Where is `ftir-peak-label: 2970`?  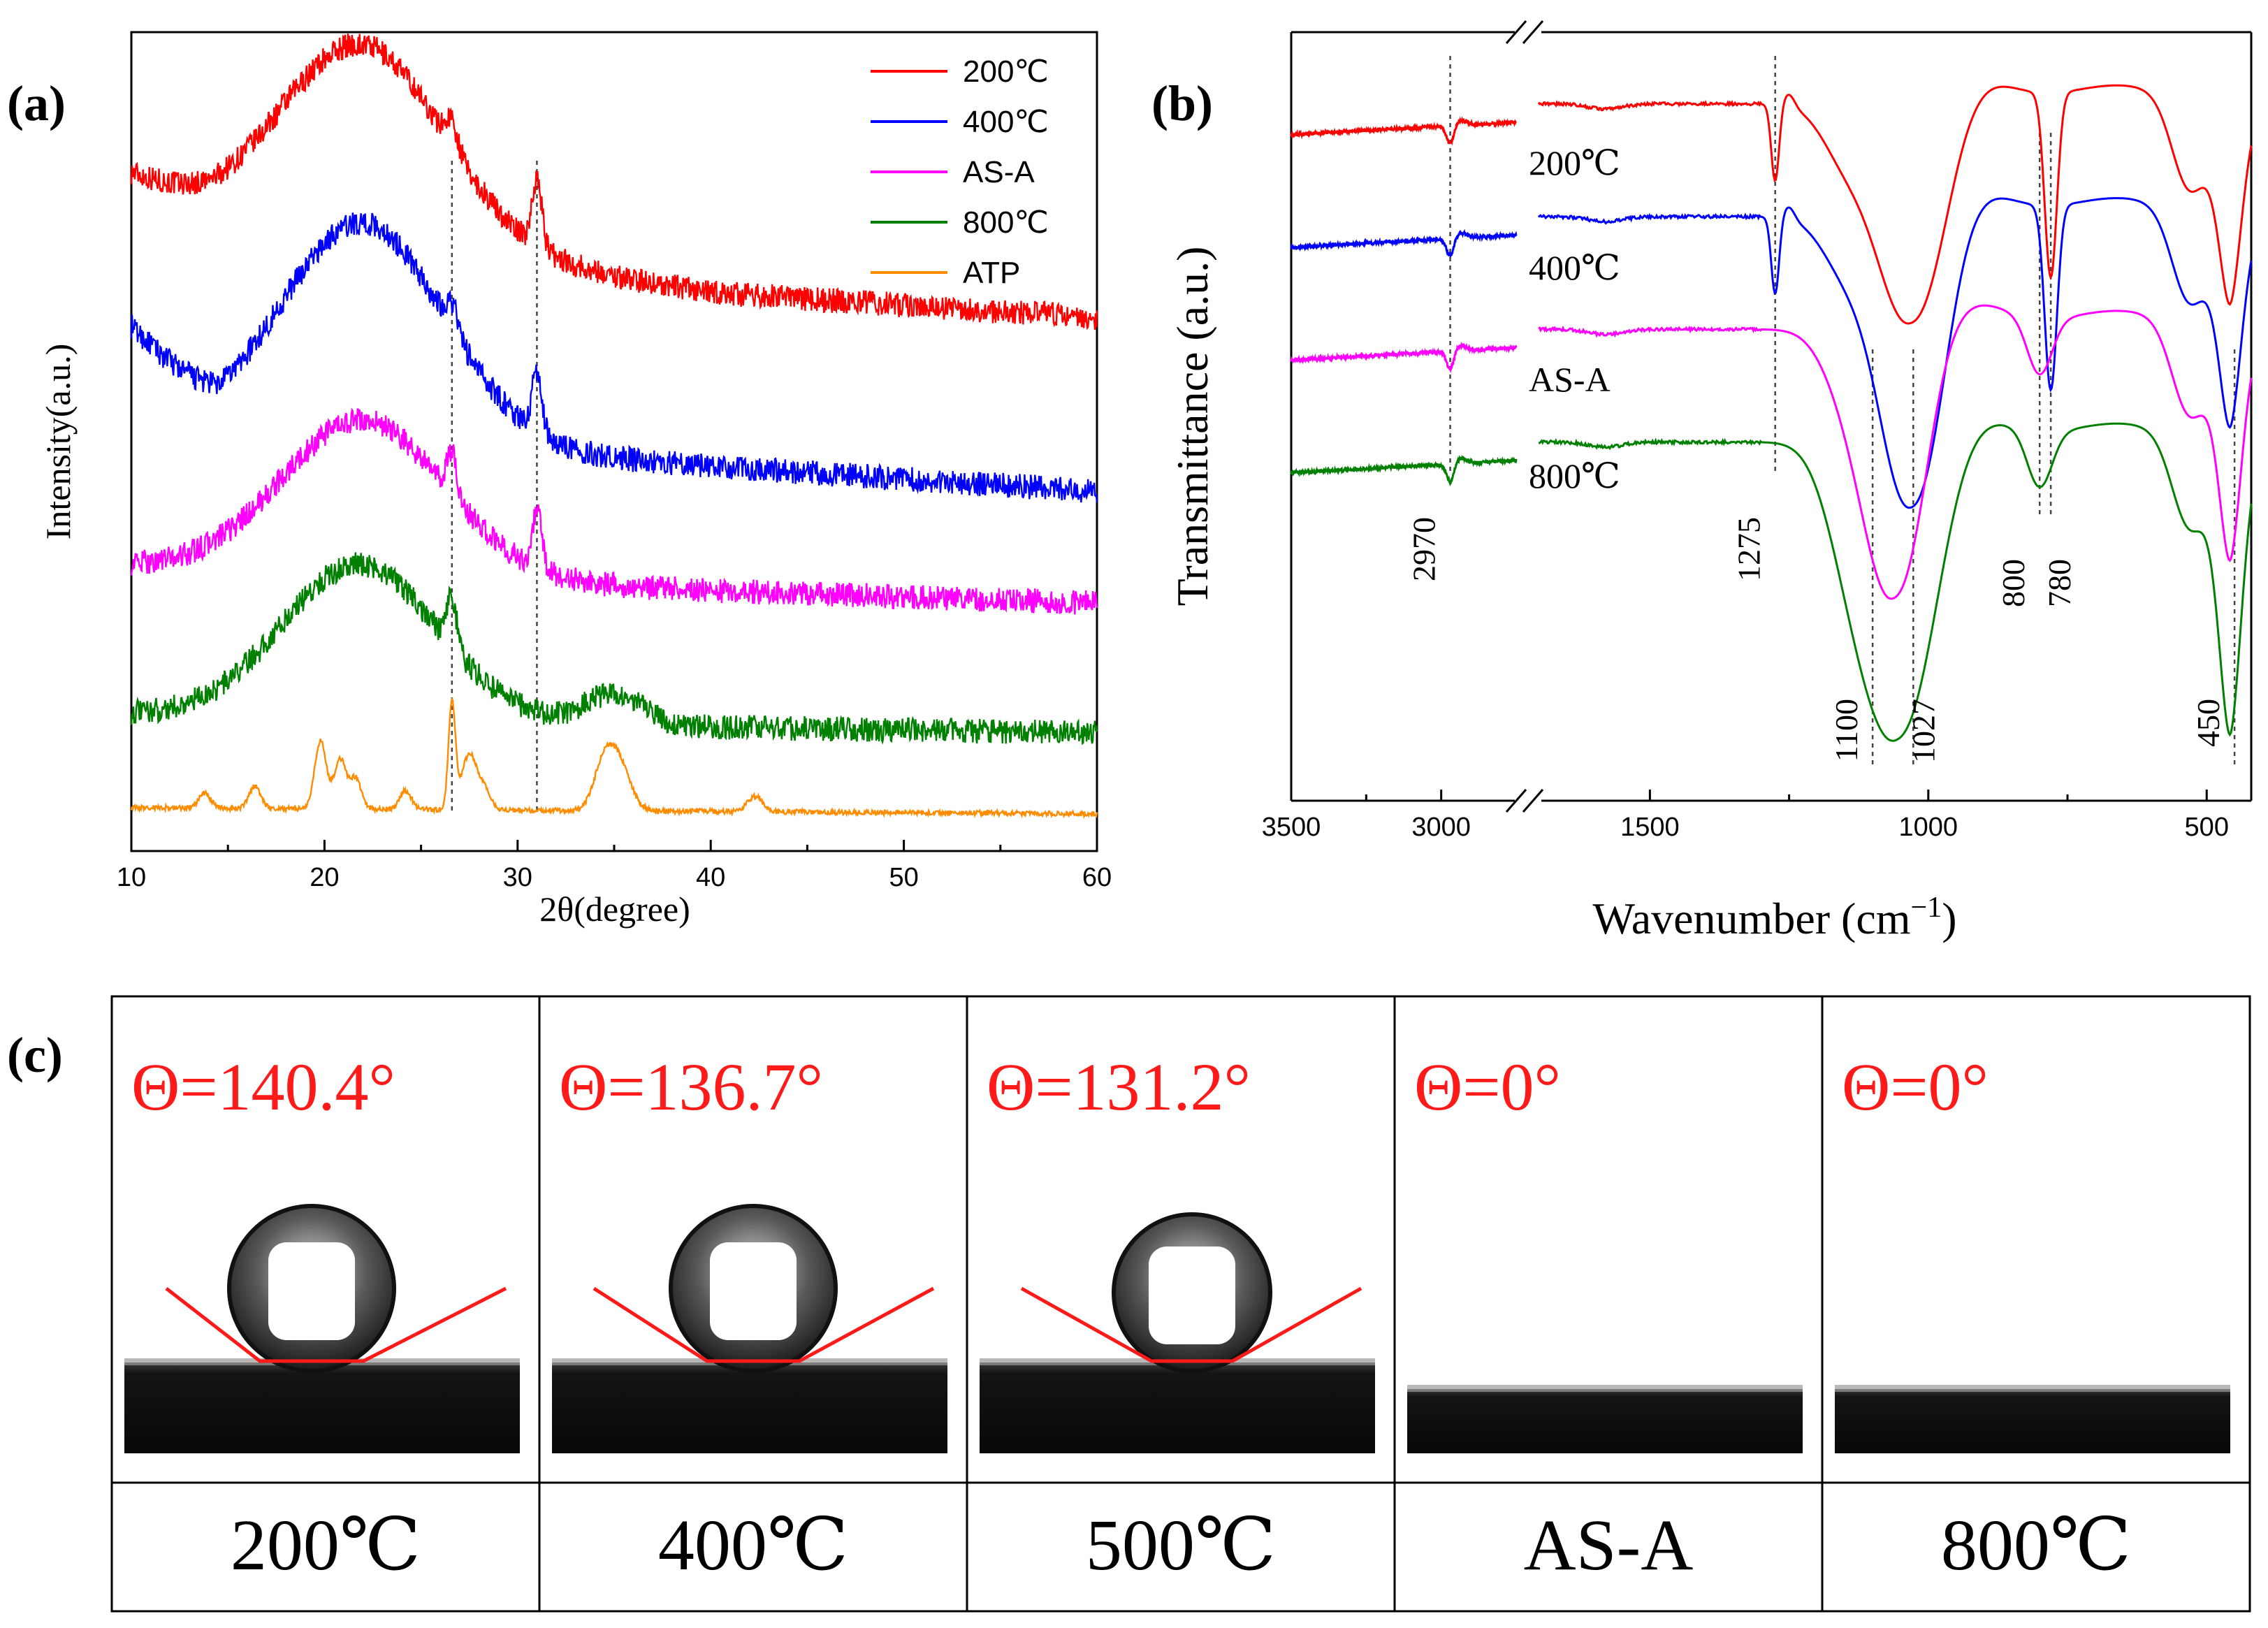 ftir-peak-label: 2970 is located at coordinates (1424, 549).